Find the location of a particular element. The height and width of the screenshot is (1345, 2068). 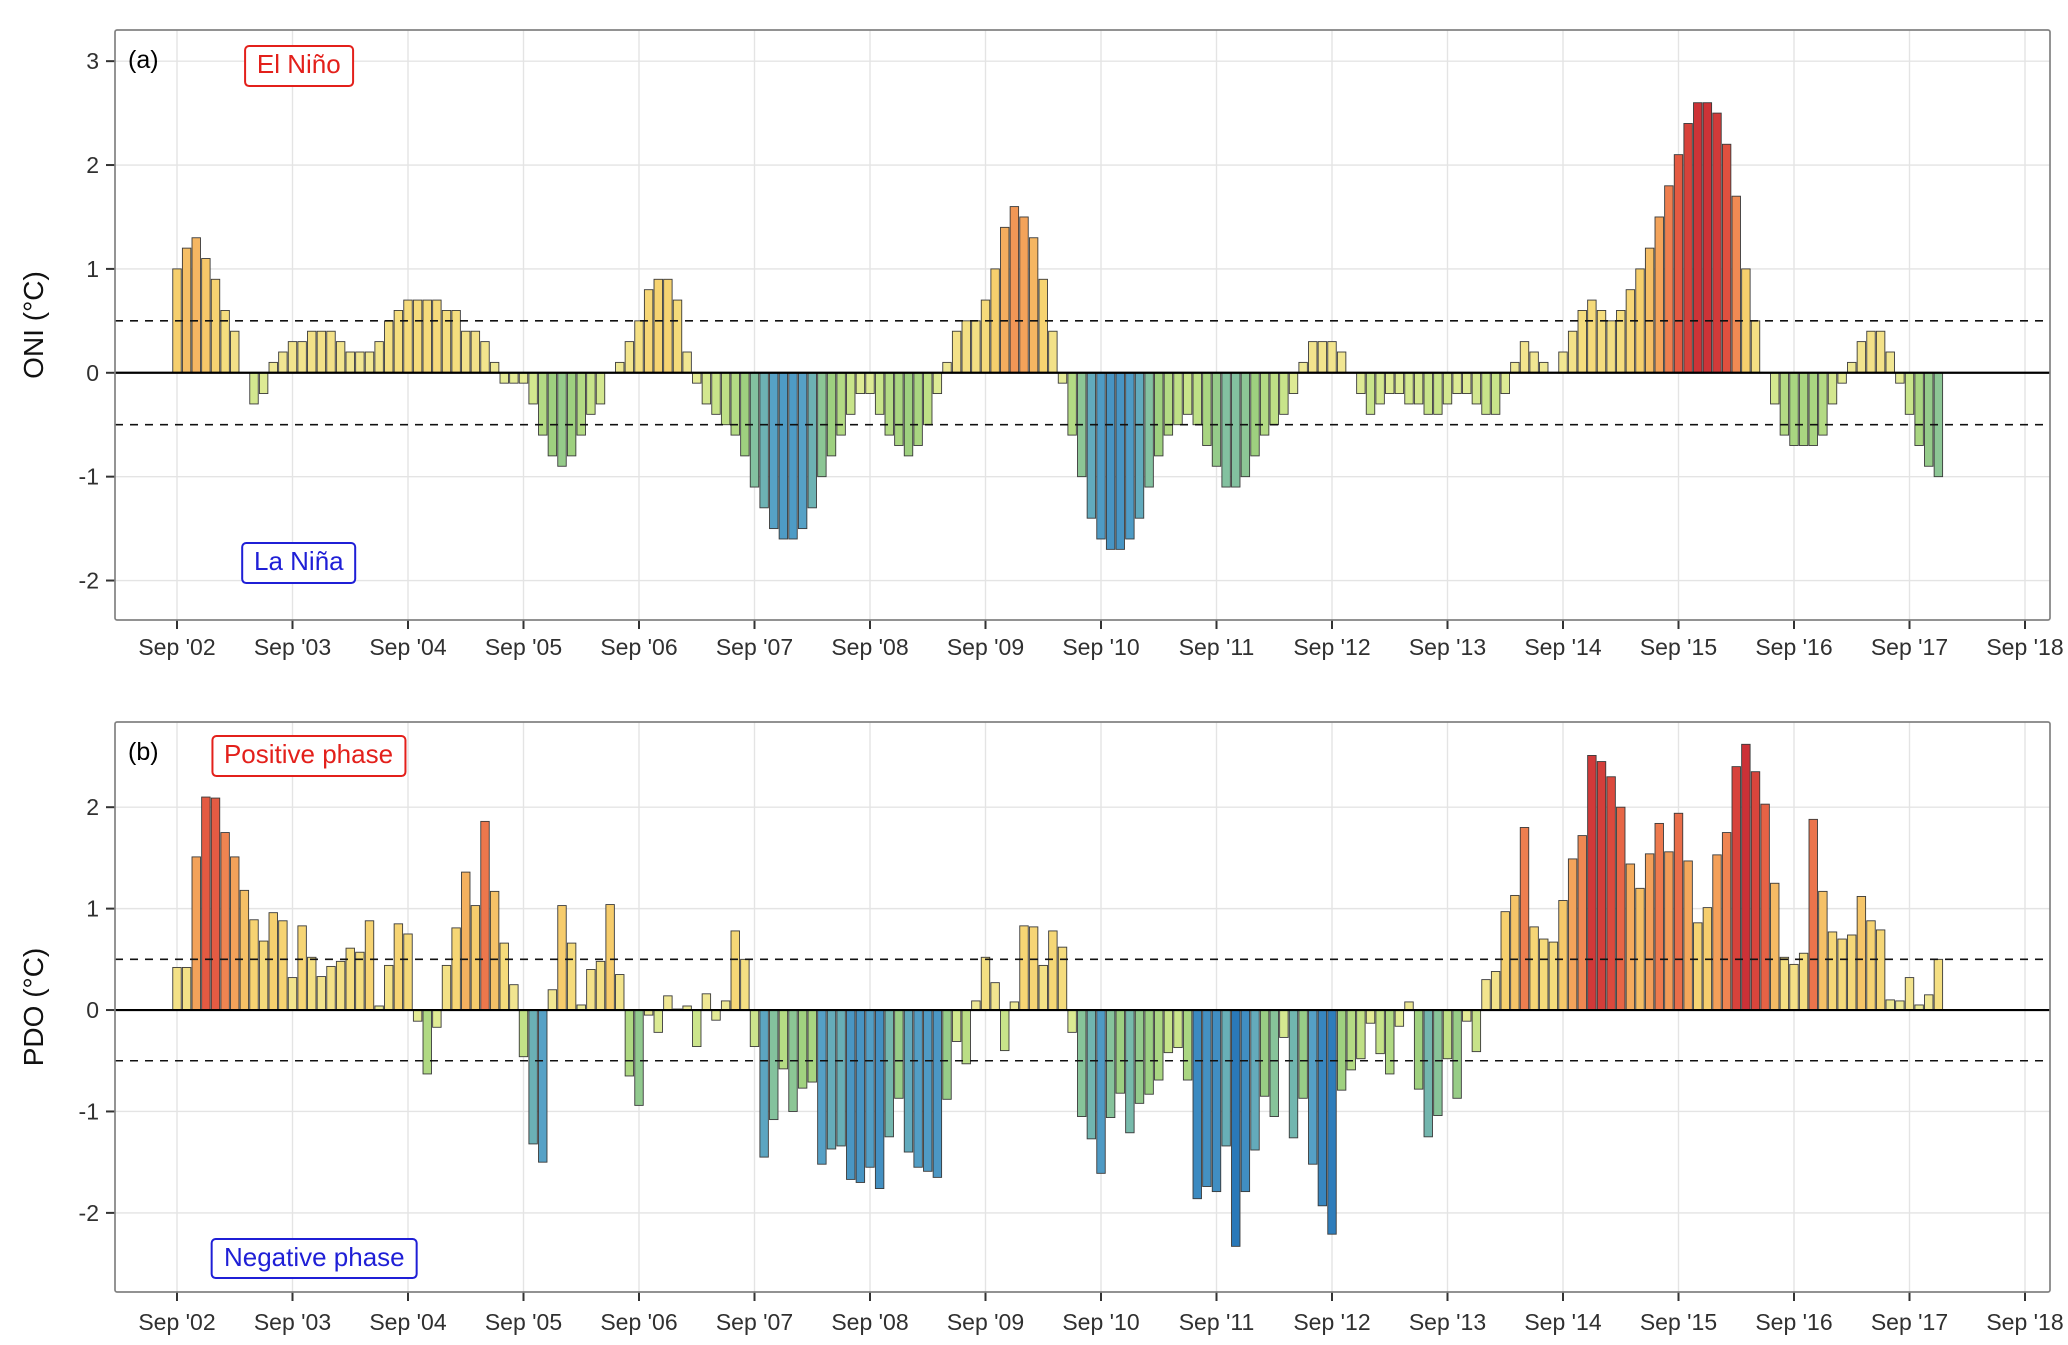

x-tick-label: Sep '12 is located at coordinates (1331, 647).